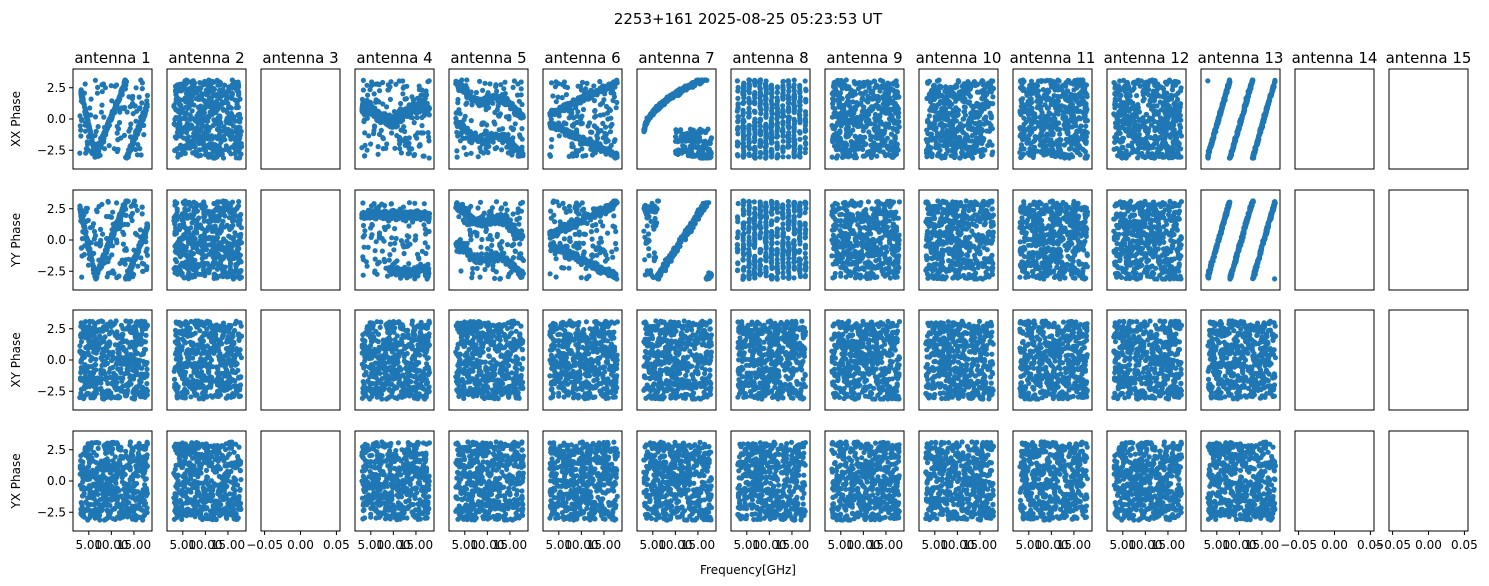 The width and height of the screenshot is (1489, 586). Describe the element at coordinates (300, 119) in the screenshot. I see `axes-frame` at that location.